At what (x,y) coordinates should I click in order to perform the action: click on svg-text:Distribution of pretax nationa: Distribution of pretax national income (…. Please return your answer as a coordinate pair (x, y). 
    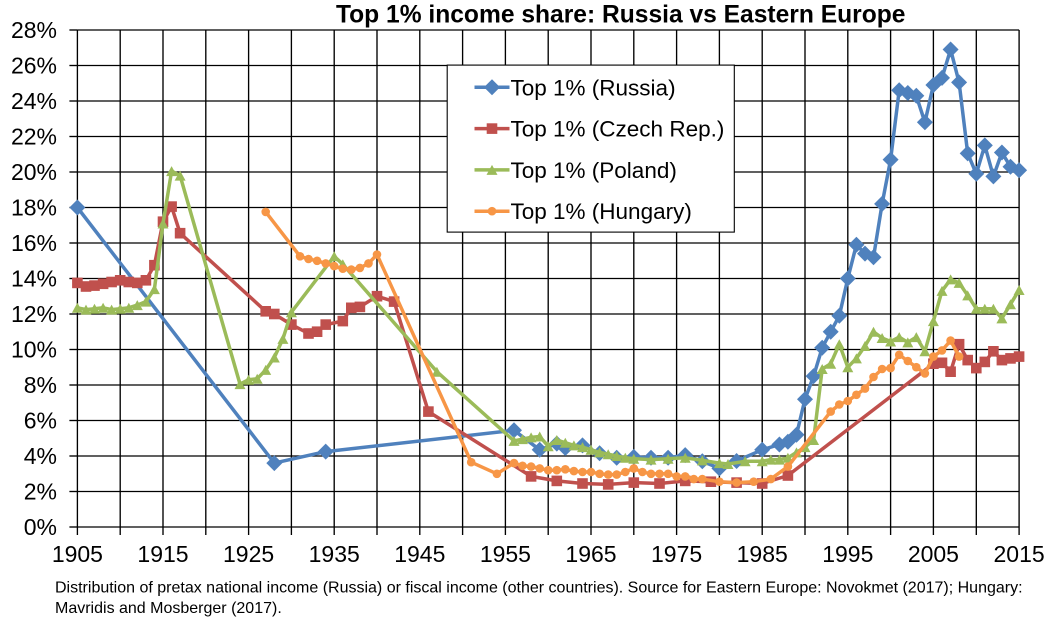
    Looking at the image, I should click on (539, 588).